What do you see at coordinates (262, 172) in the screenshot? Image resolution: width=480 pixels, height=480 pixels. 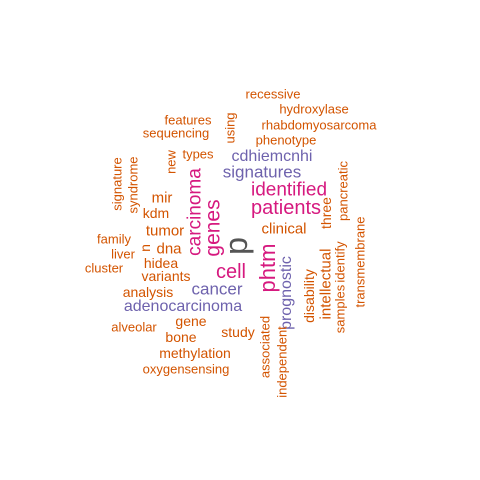 I see `word-signatures: signatures` at bounding box center [262, 172].